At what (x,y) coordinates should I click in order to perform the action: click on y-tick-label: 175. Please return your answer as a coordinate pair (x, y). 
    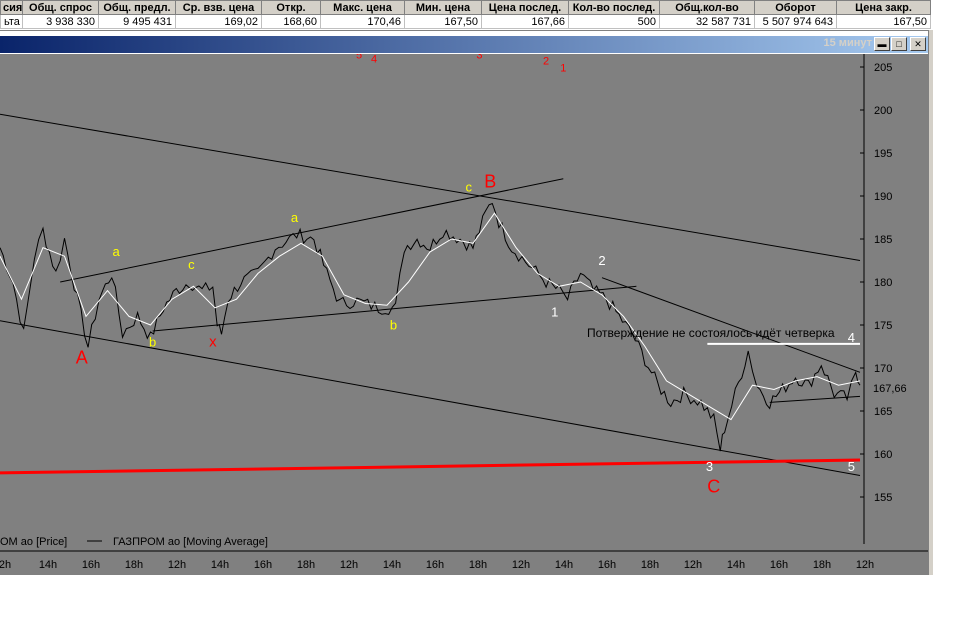
    Looking at the image, I should click on (883, 326).